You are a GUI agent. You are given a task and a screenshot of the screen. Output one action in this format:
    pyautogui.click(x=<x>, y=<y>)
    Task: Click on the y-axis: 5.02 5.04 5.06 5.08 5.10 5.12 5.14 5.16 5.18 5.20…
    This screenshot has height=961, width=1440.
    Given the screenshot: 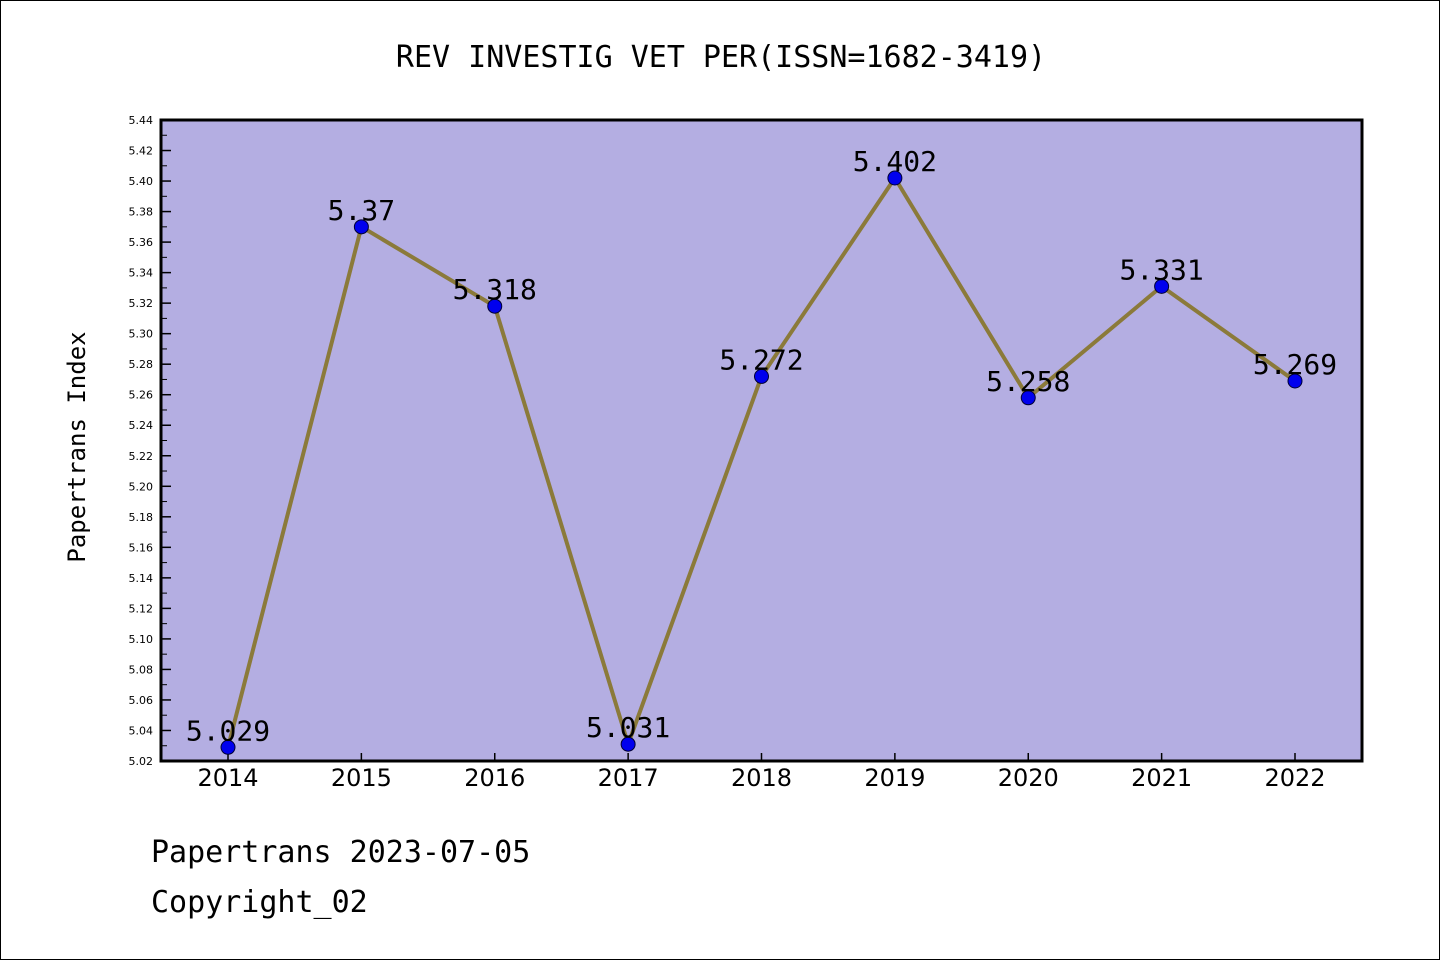 What is the action you would take?
    pyautogui.click(x=150, y=441)
    